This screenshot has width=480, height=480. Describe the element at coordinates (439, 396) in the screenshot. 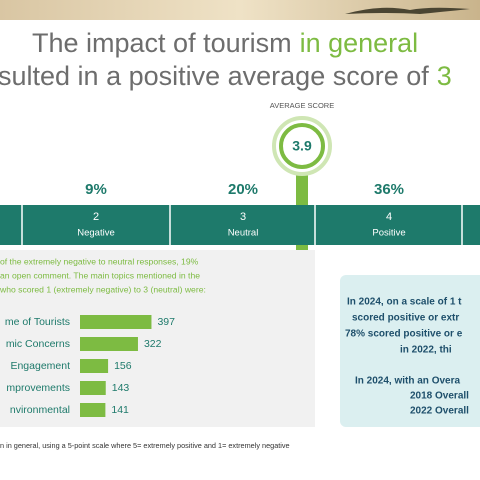

I see `summary-line: 2018 Overall` at that location.